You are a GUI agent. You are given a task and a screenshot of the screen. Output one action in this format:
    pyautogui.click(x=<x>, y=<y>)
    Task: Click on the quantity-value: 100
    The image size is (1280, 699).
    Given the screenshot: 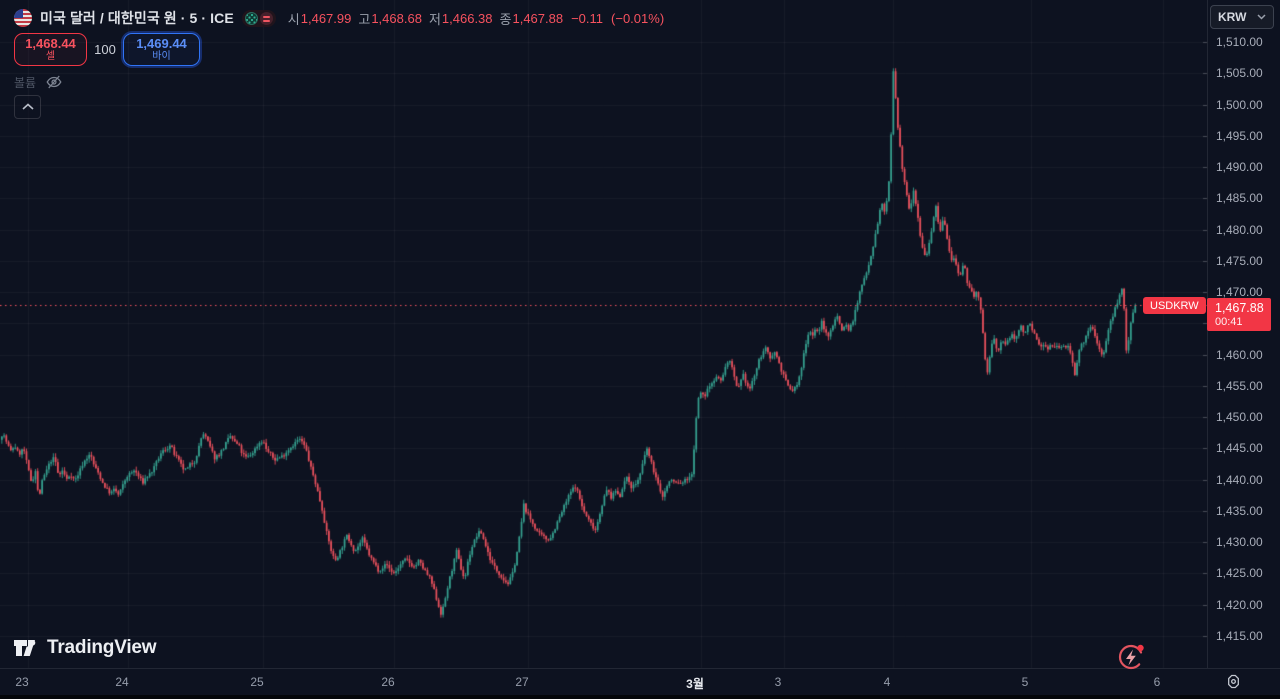 What is the action you would take?
    pyautogui.click(x=105, y=49)
    